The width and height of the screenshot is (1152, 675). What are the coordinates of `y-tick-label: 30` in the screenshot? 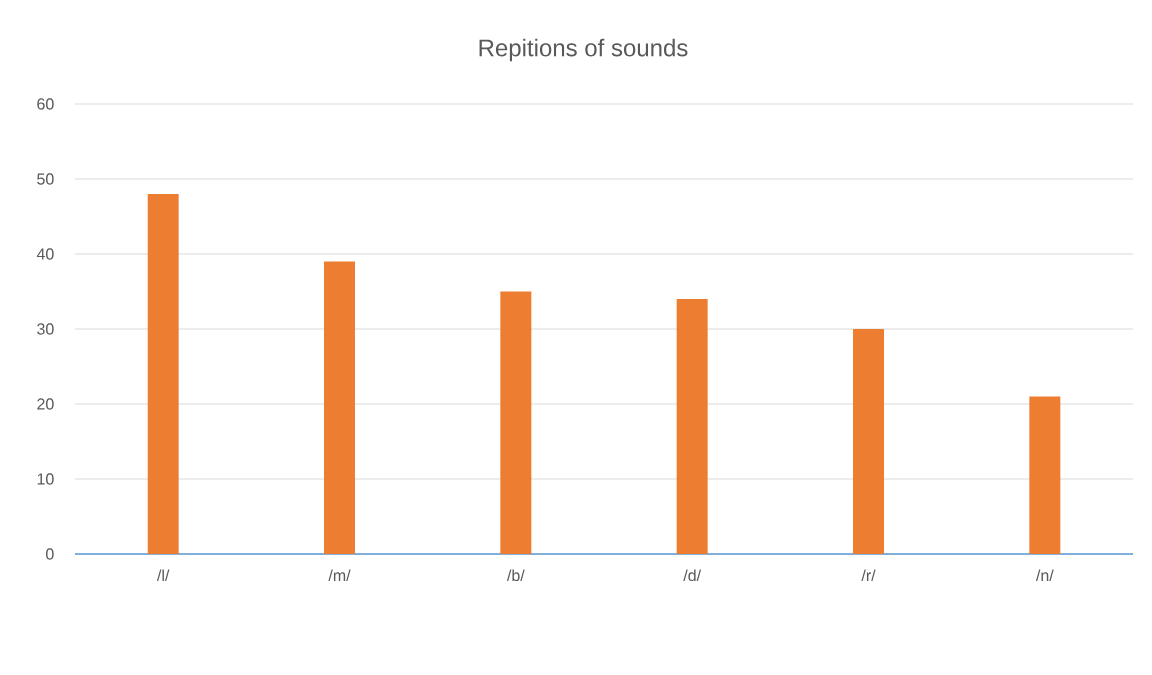 It's located at (45, 329).